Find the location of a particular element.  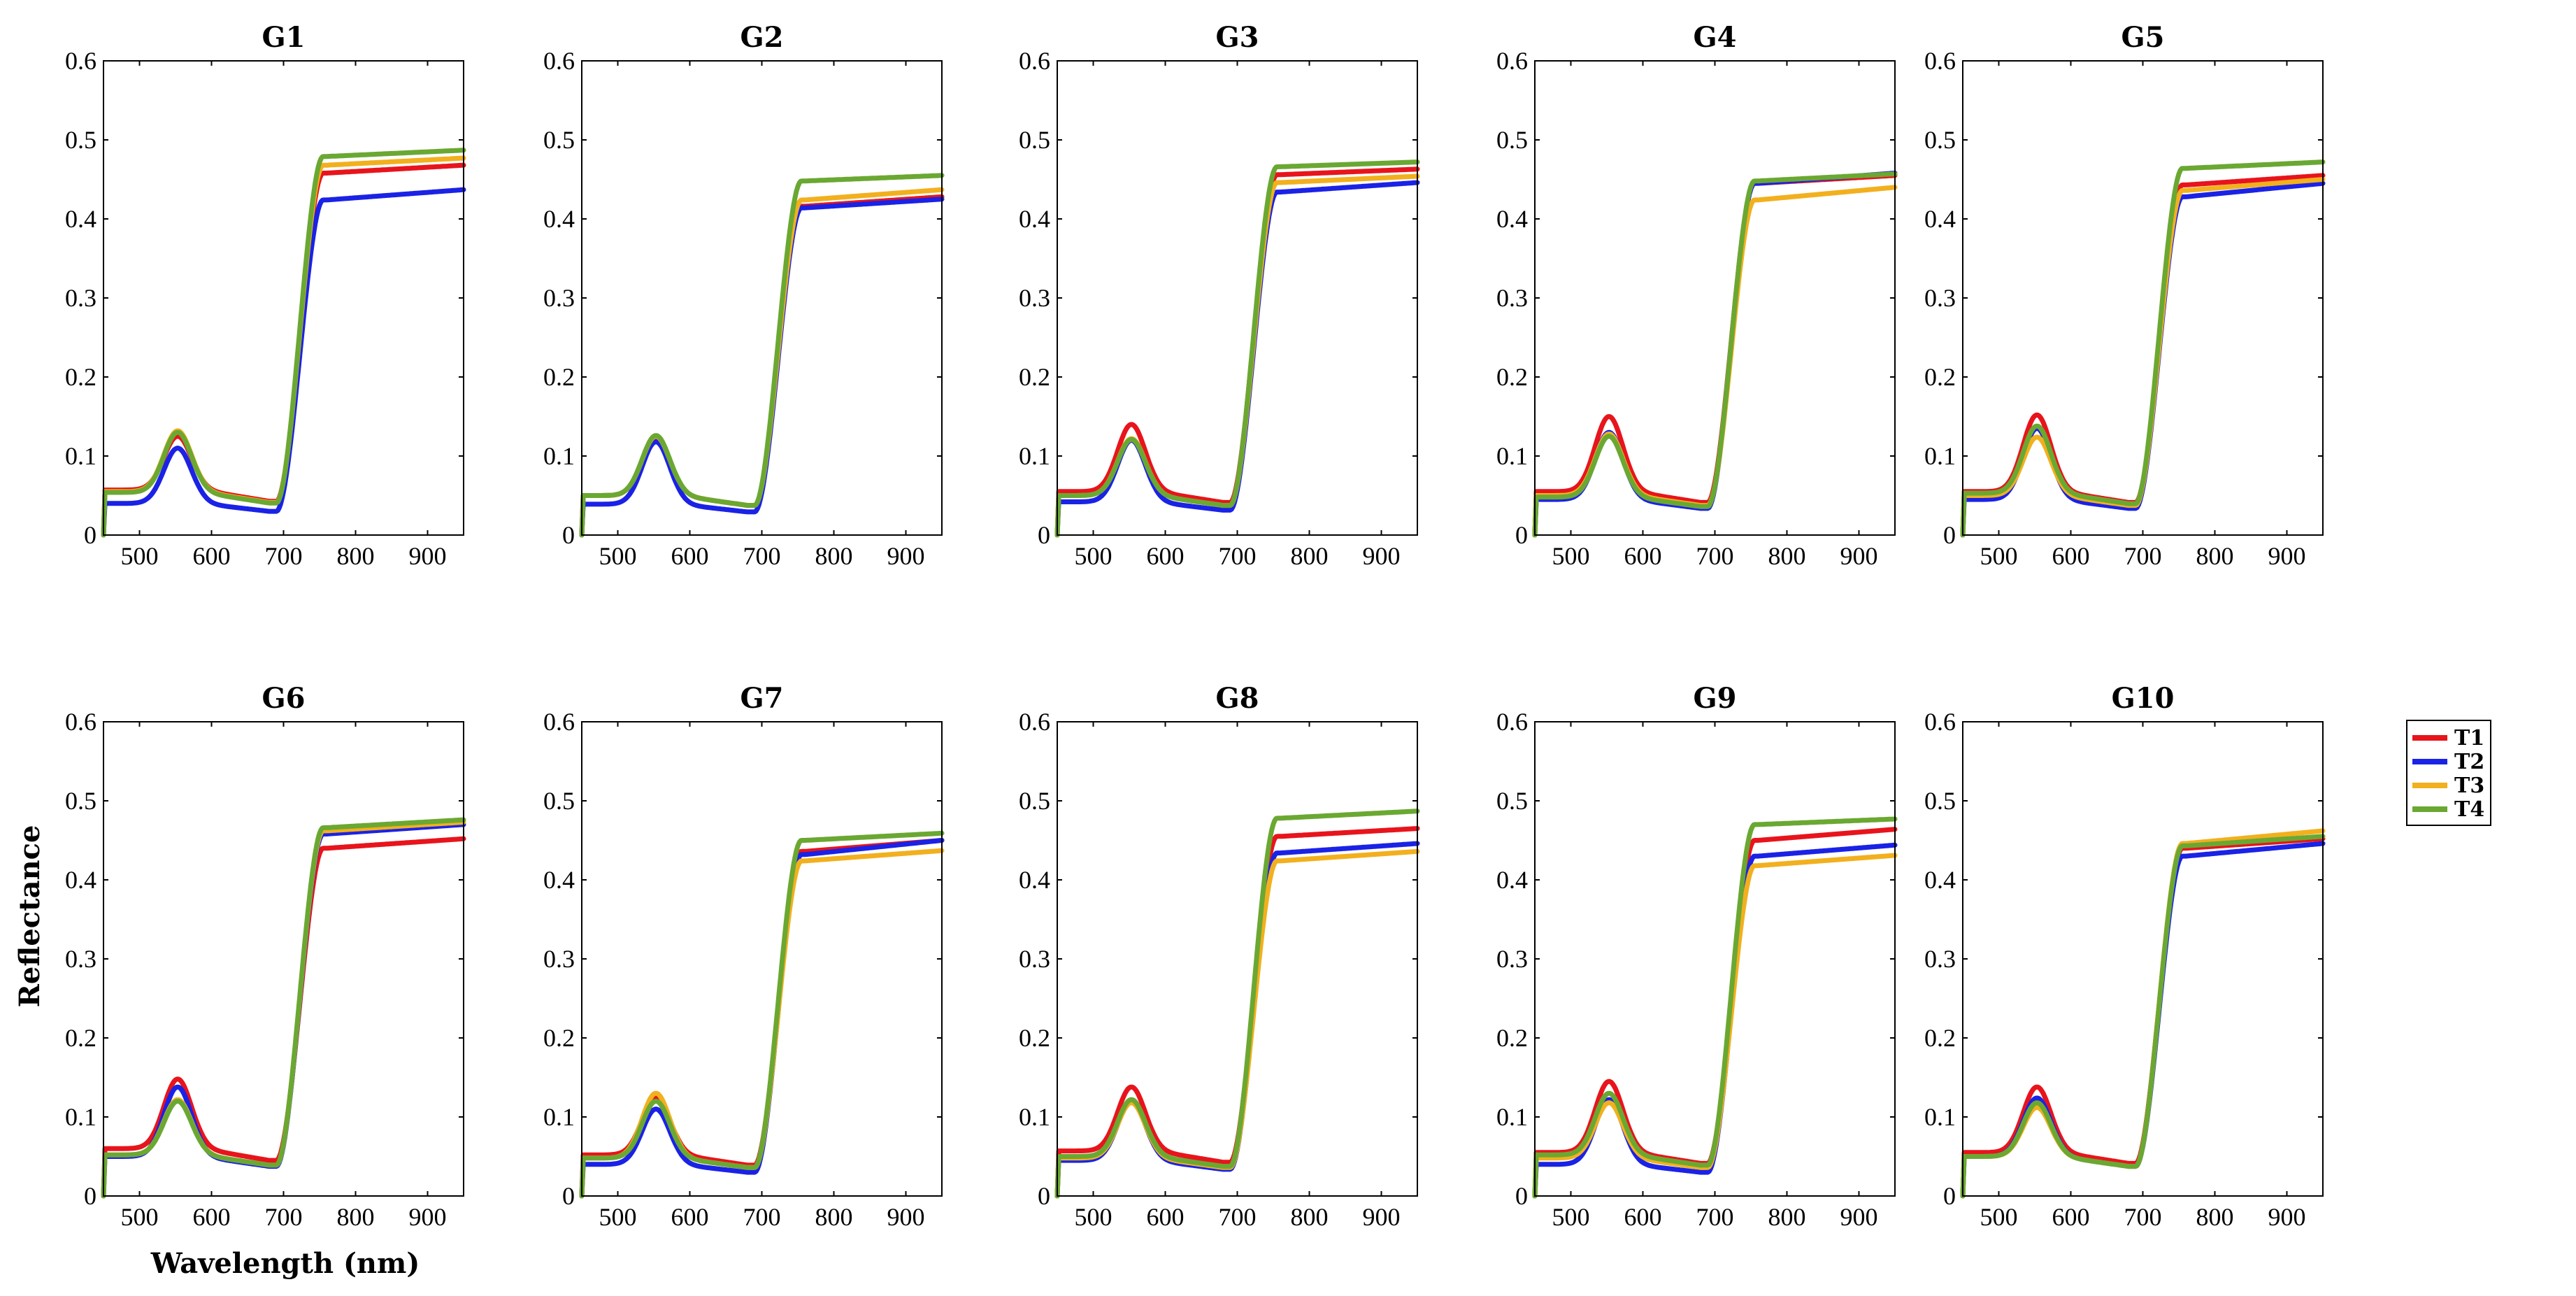

y-axis-label: Reflectance is located at coordinates (29, 917).